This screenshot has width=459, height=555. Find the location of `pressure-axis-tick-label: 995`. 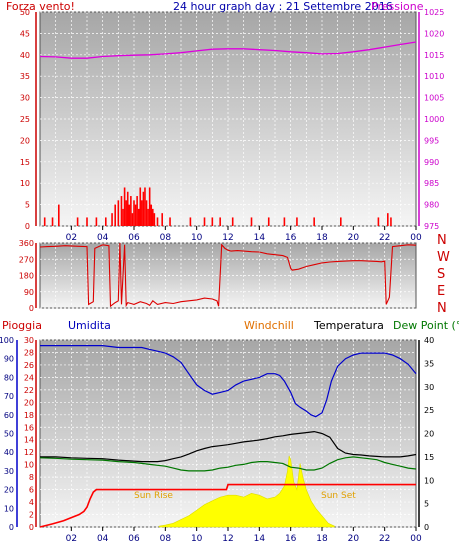

pressure-axis-tick-label: 995 is located at coordinates (431, 140).